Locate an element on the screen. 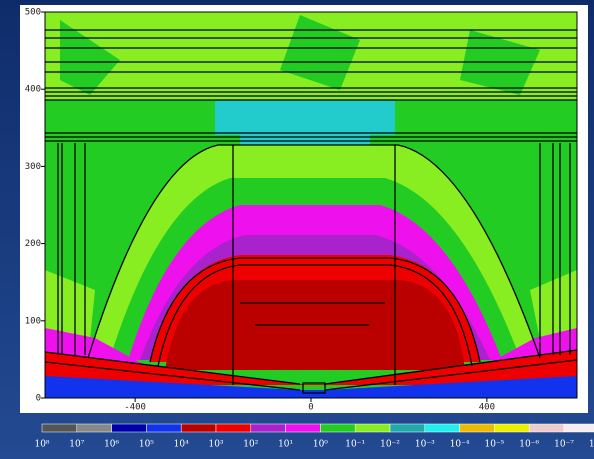  field-blue is located at coordinates (311, 387).